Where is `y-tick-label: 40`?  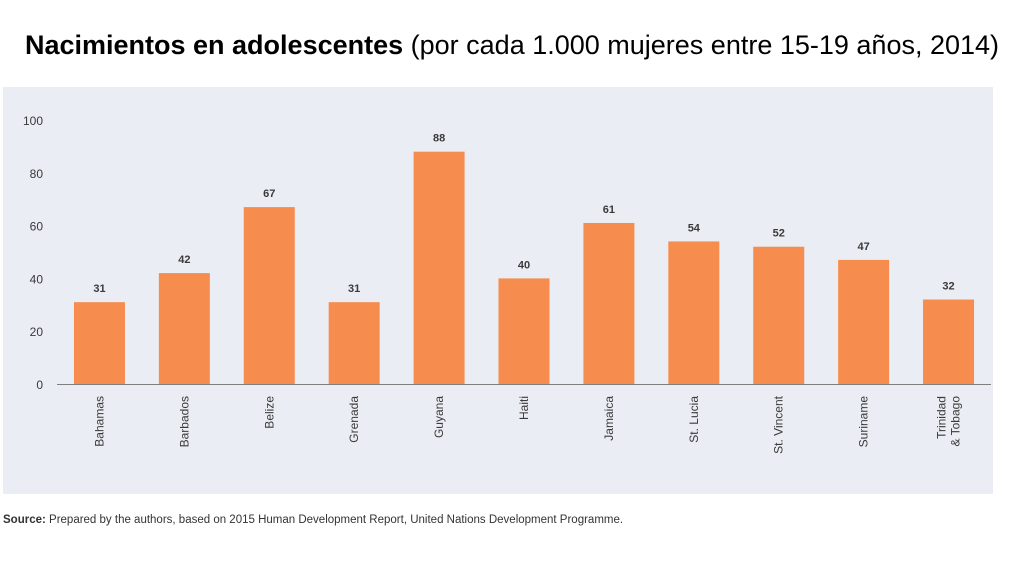
y-tick-label: 40 is located at coordinates (37, 279).